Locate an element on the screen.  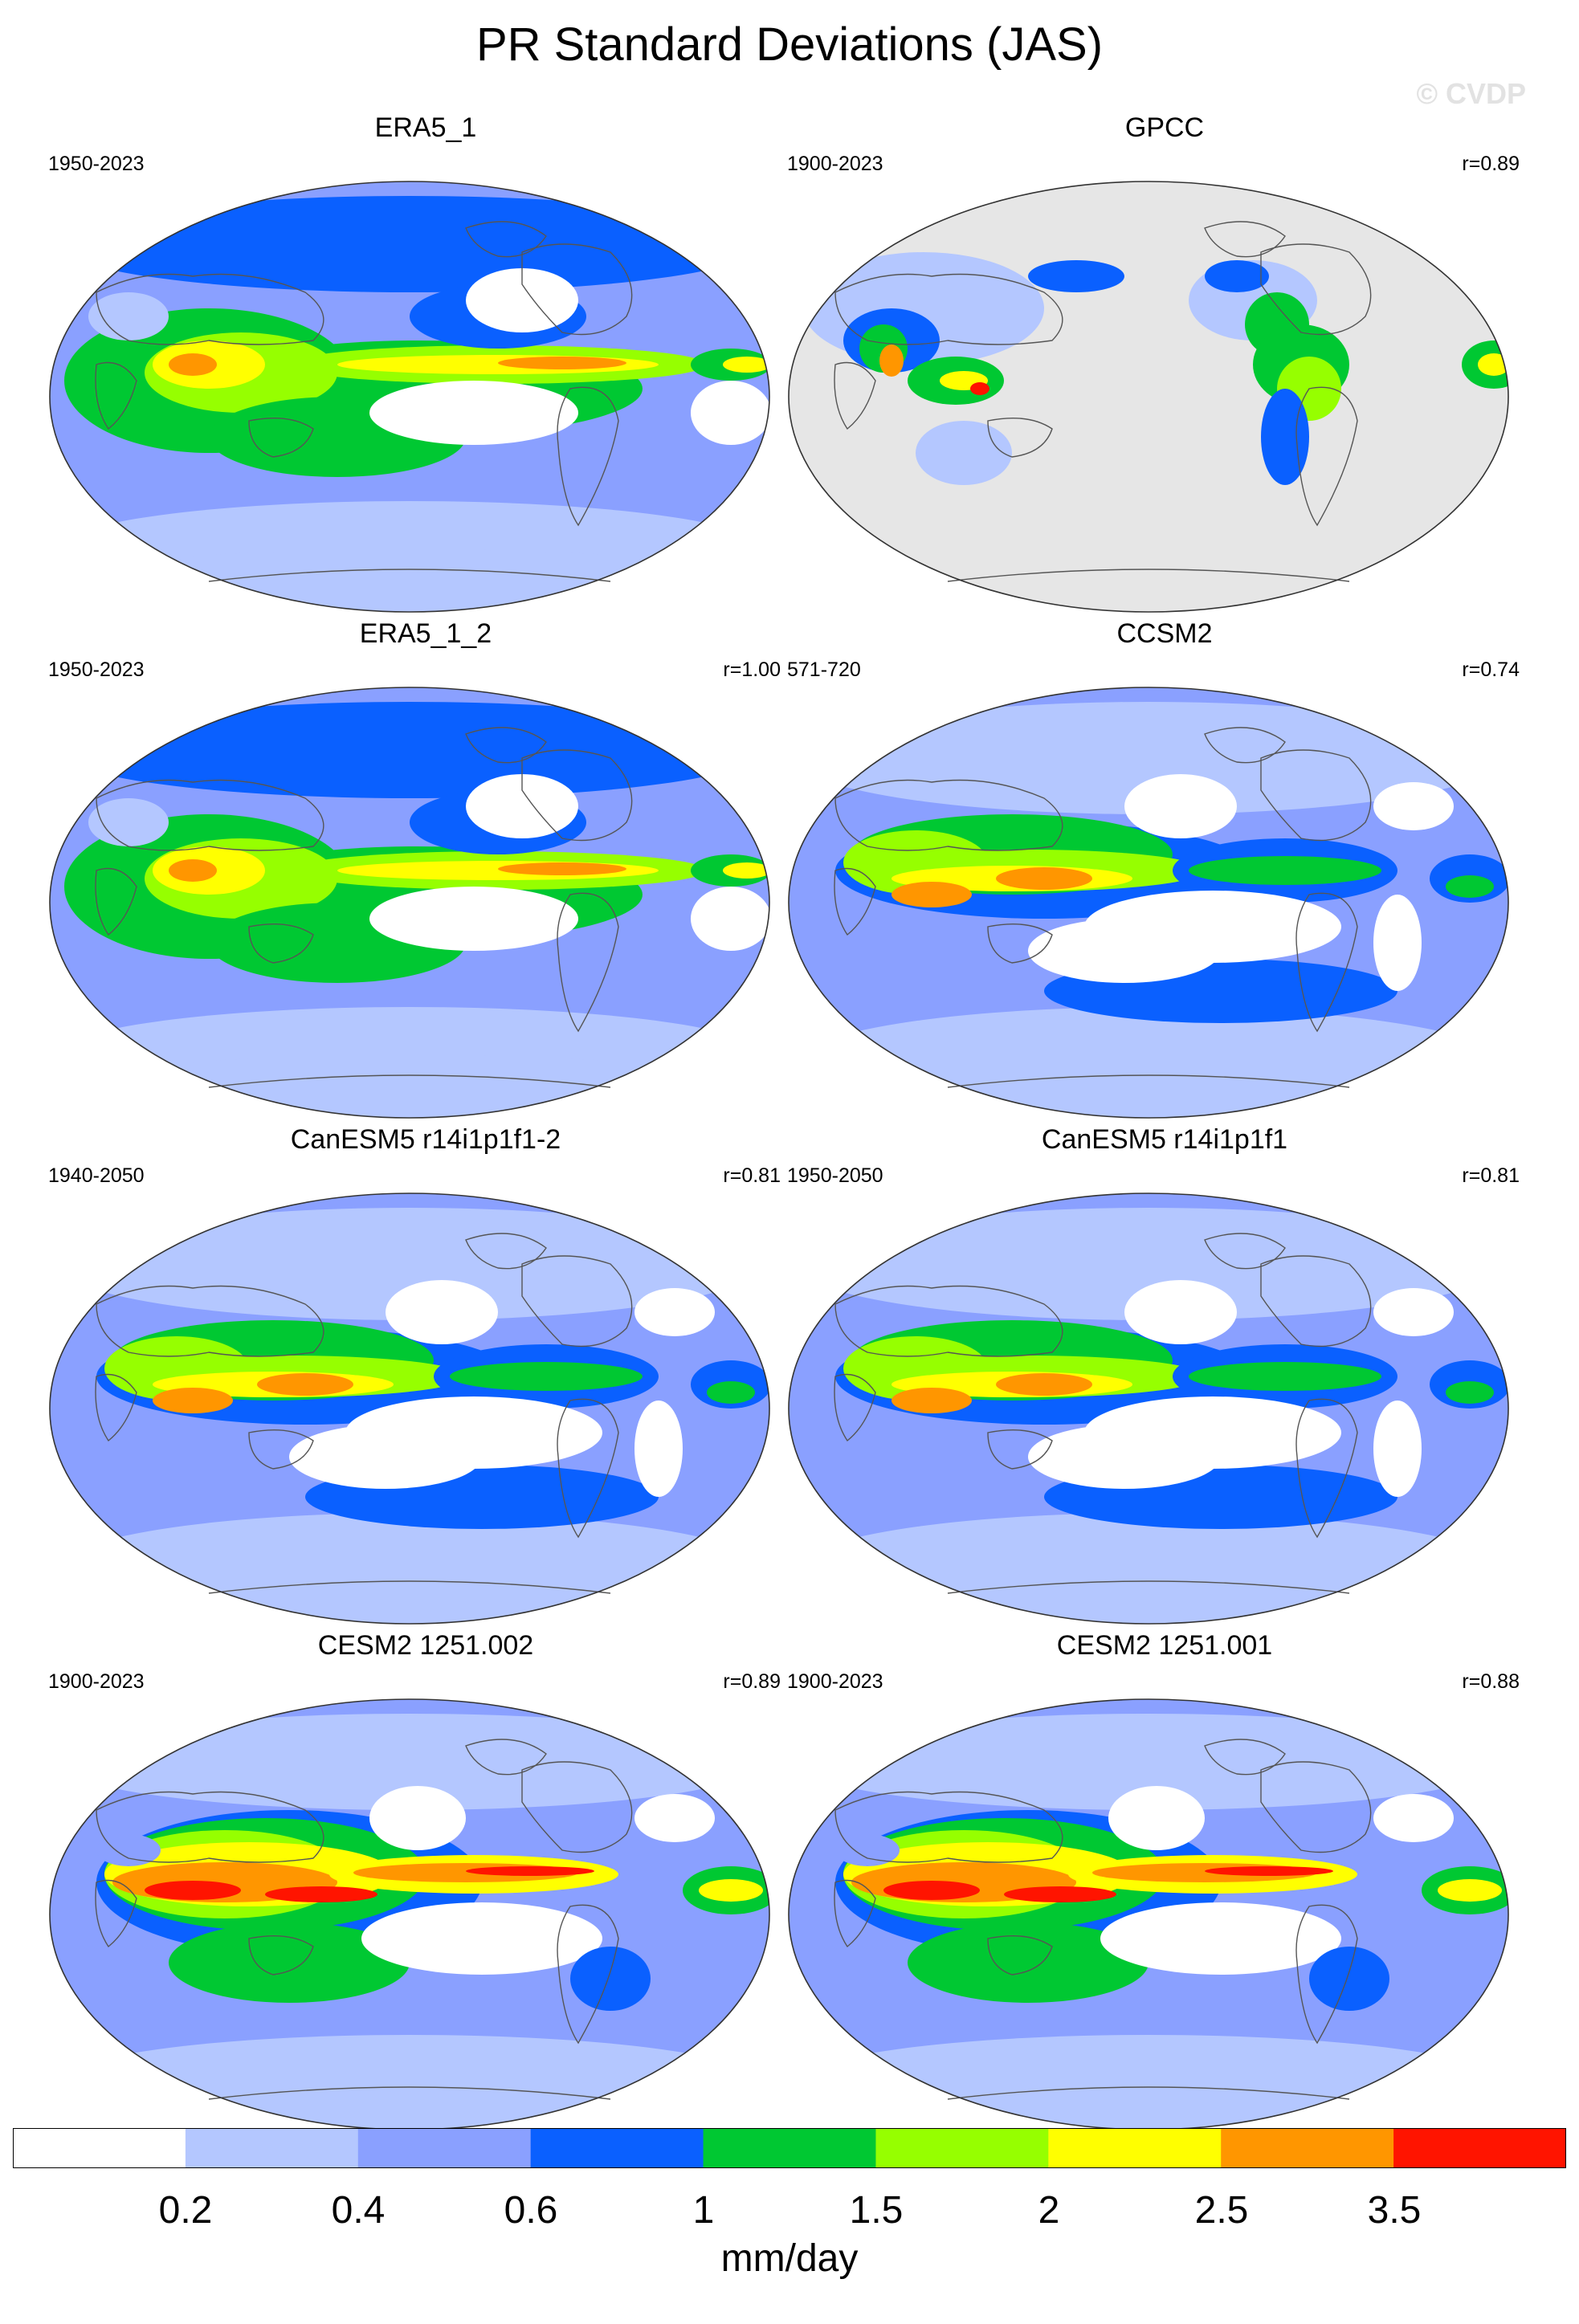
panel-years: 571-720 is located at coordinates (824, 670).